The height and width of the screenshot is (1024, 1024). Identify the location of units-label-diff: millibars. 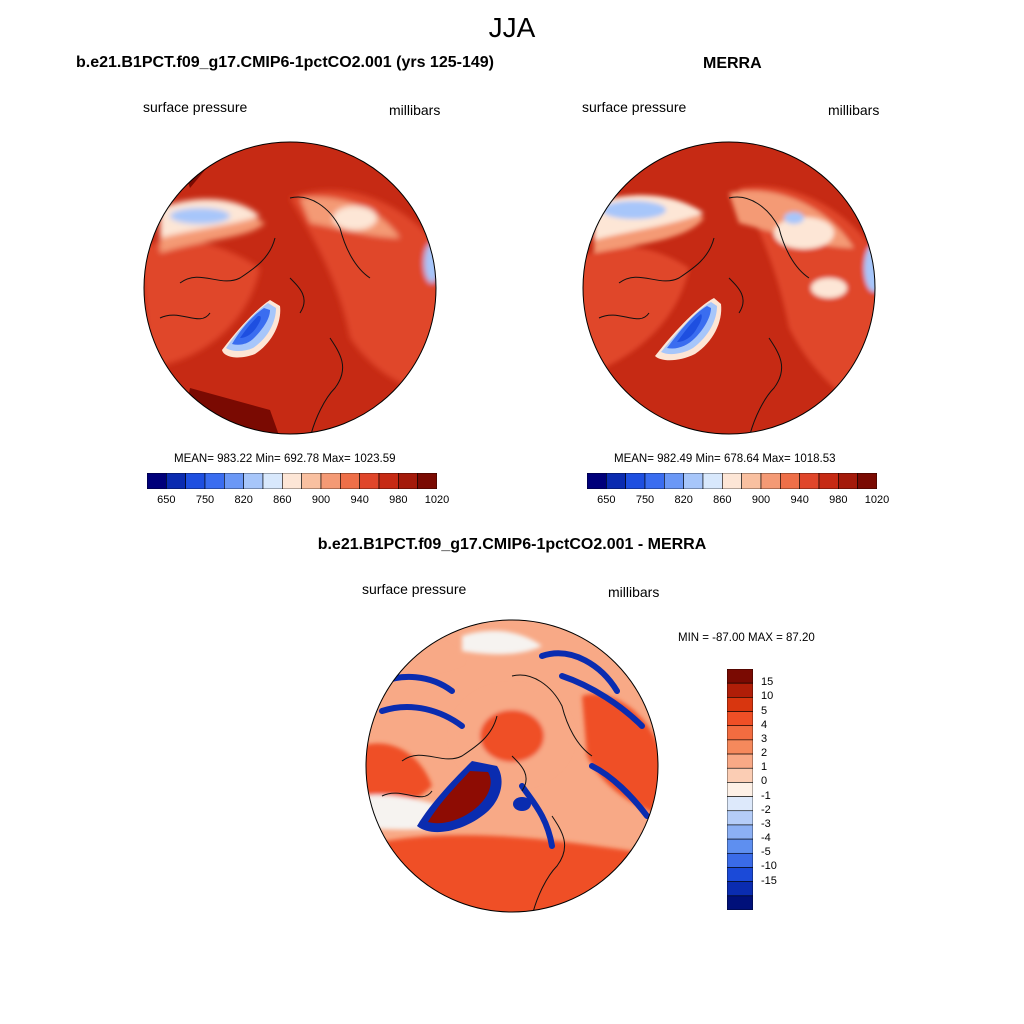
(634, 592).